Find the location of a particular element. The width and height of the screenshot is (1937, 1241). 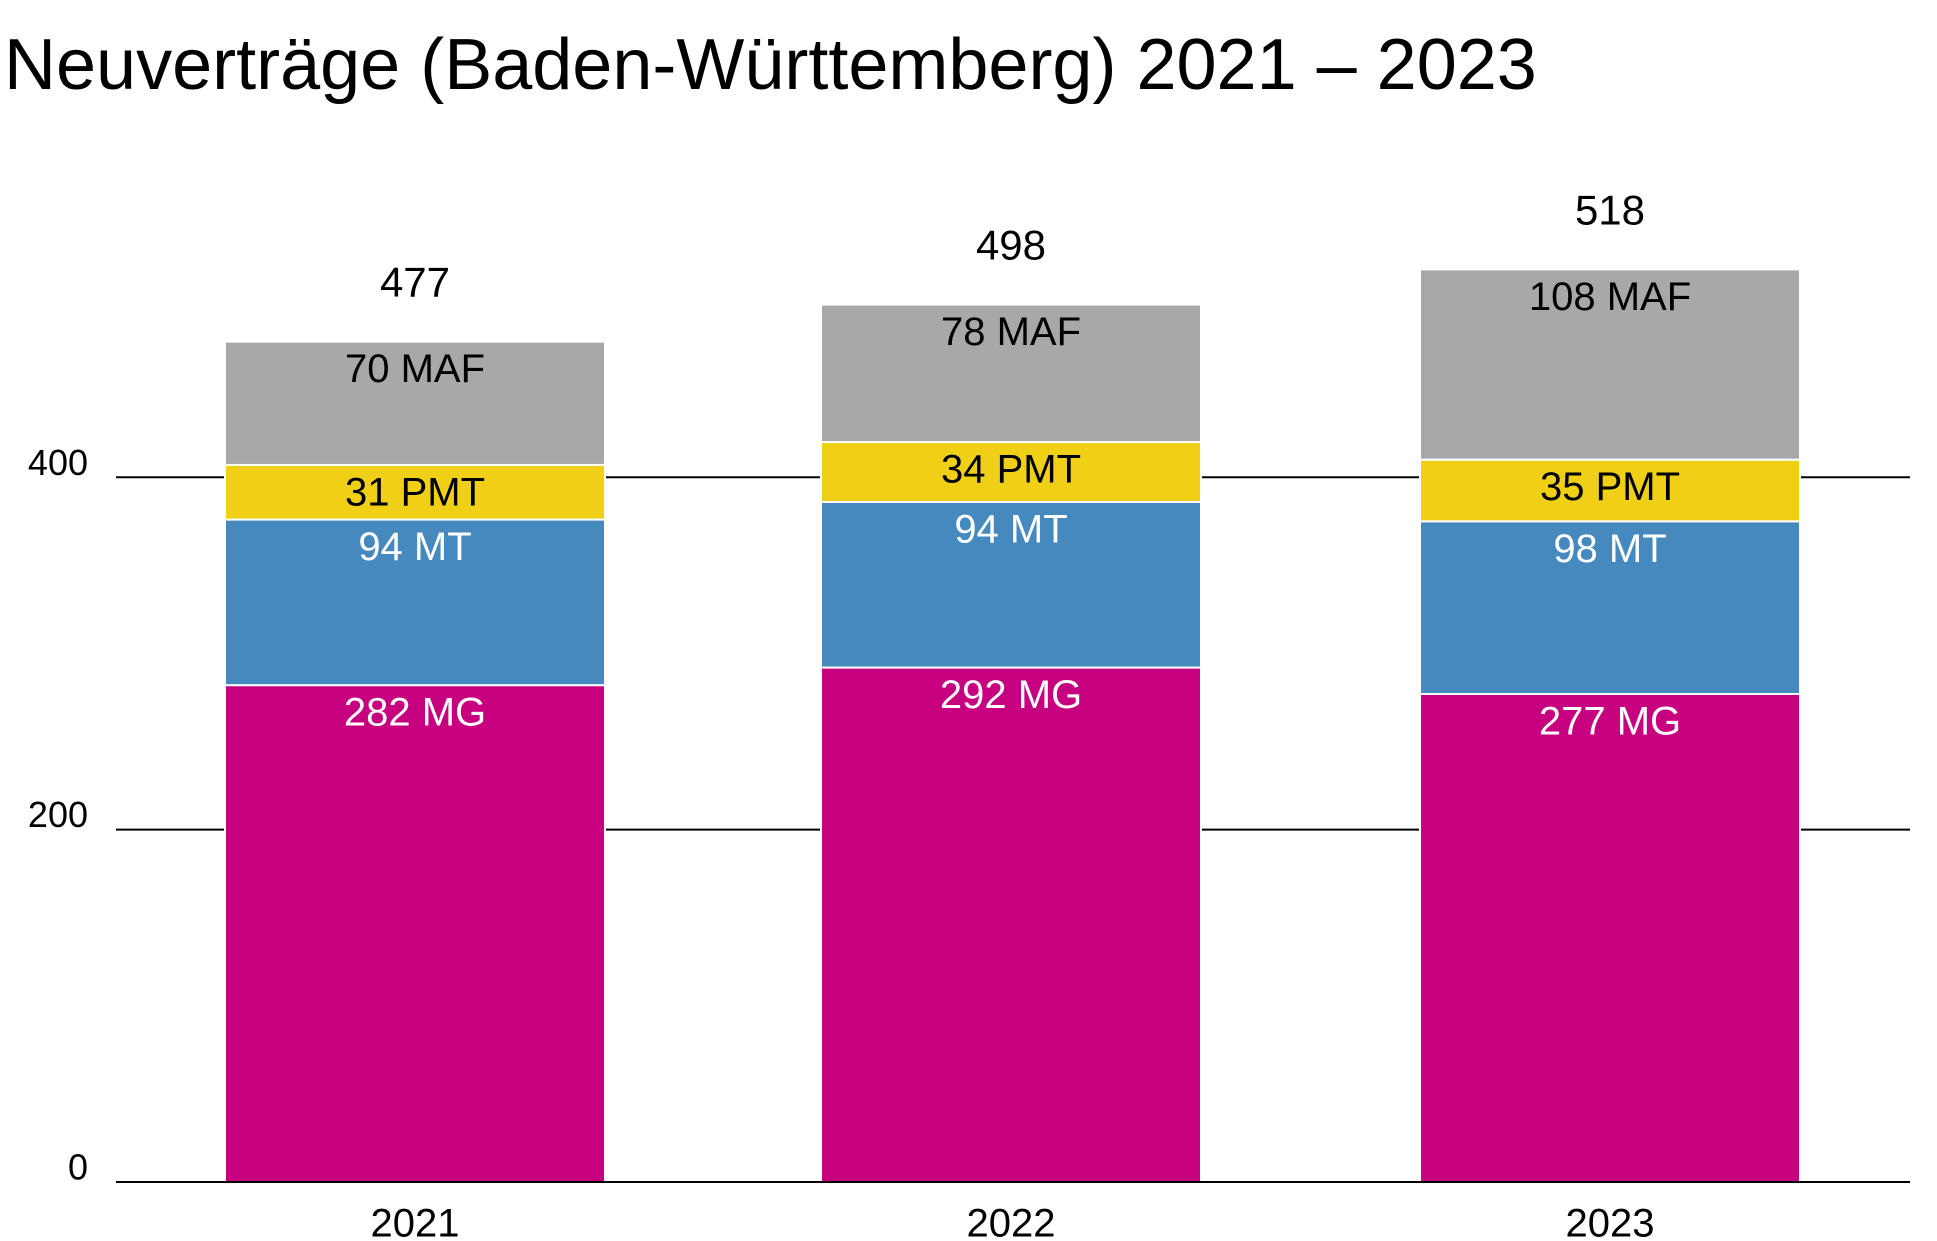

value-label: 31 PMT is located at coordinates (415, 493).